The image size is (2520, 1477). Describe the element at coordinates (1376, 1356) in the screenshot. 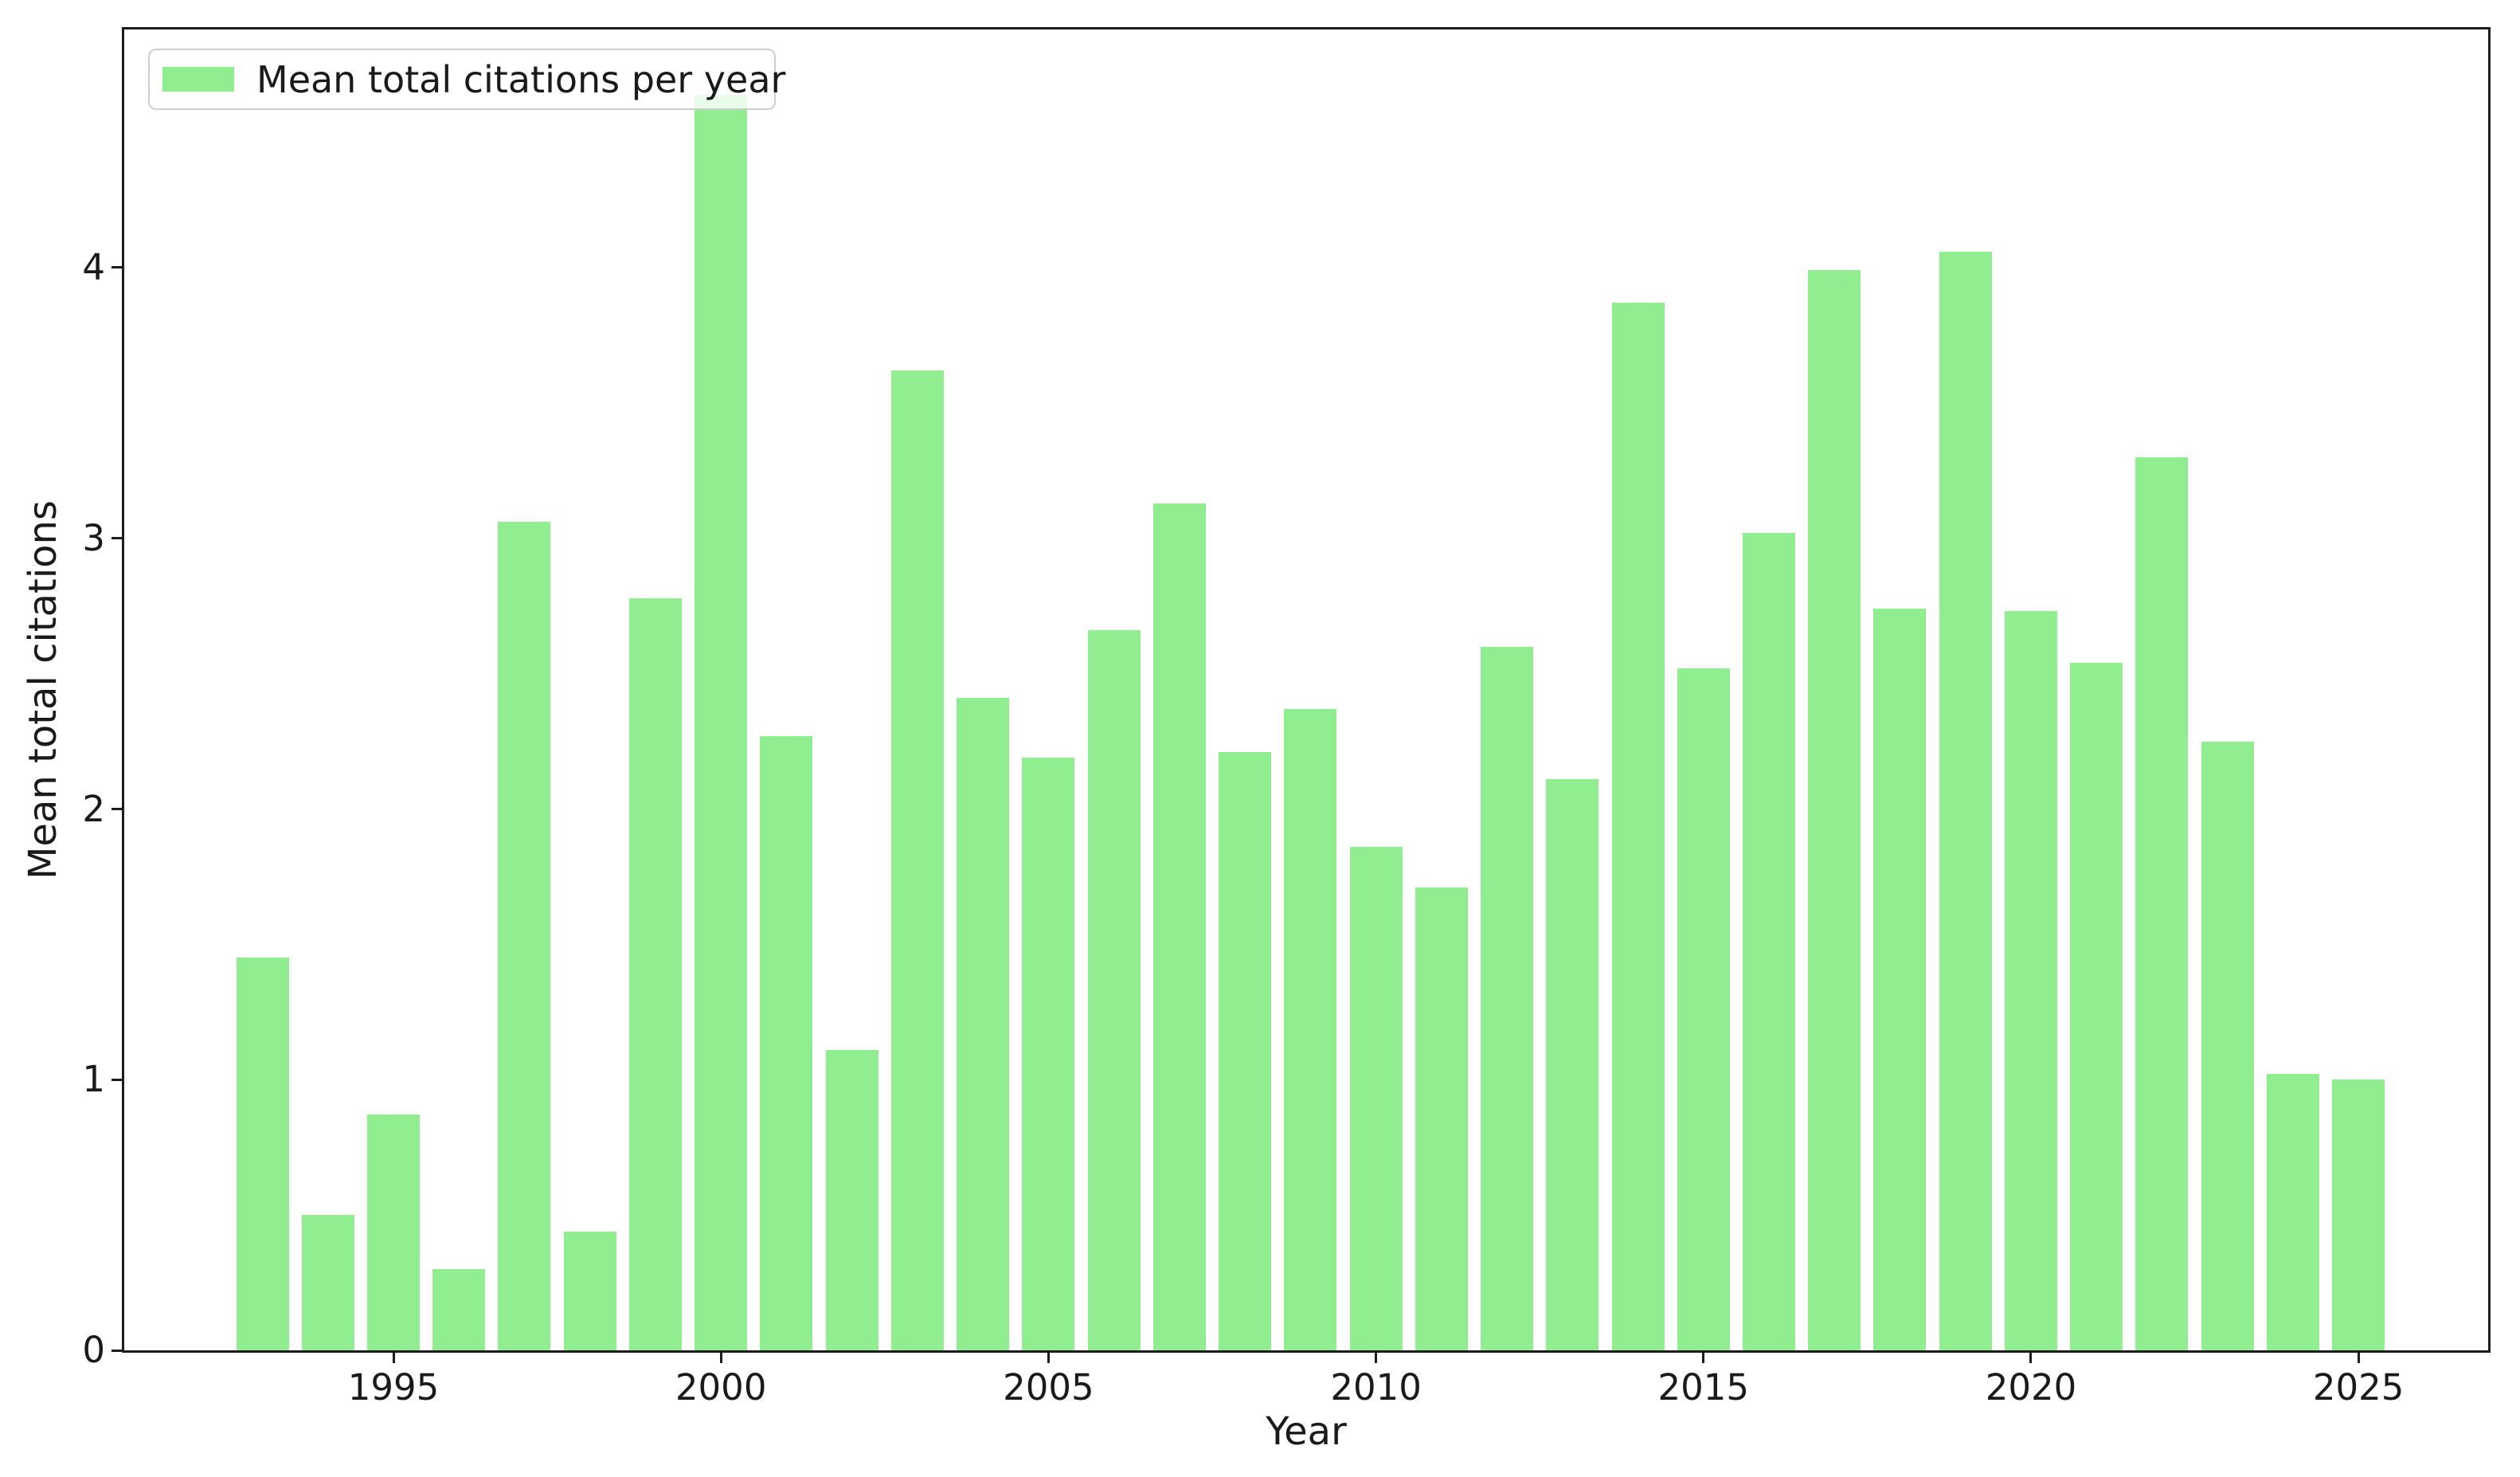

I see `x-tick-mark-2010` at that location.